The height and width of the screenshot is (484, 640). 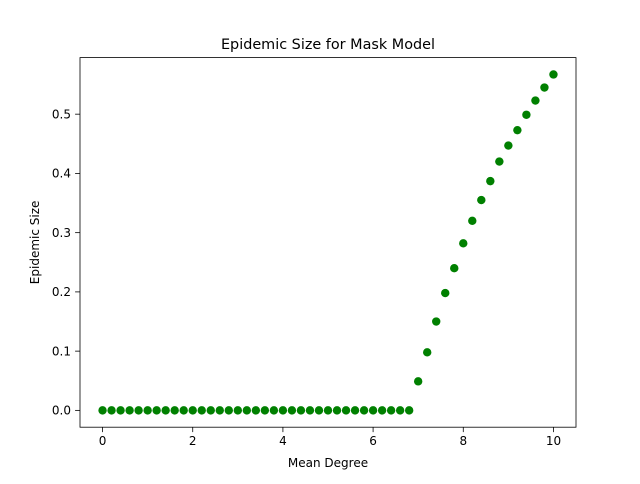 What do you see at coordinates (66, 262) in the screenshot?
I see `y-axis-ticks: 0.0 0.1 0.2 0.3 0.4 0.5` at bounding box center [66, 262].